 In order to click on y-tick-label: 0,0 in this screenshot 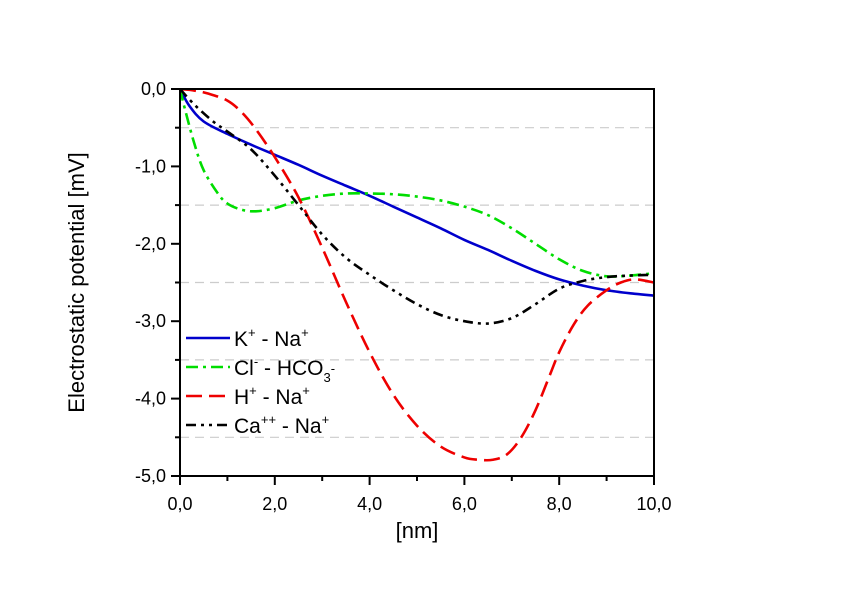, I will do `click(153, 89)`.